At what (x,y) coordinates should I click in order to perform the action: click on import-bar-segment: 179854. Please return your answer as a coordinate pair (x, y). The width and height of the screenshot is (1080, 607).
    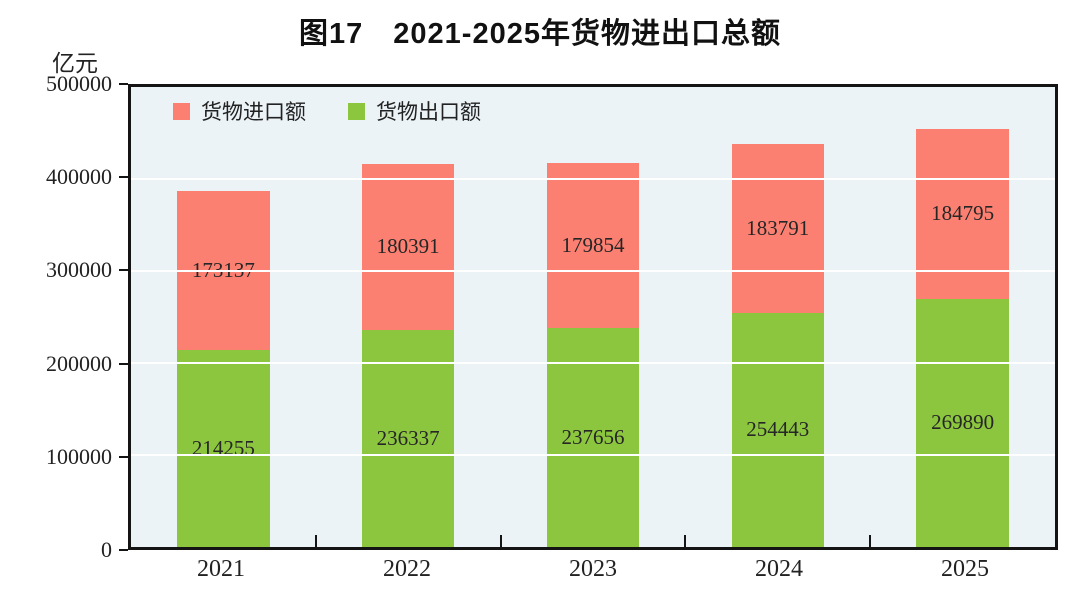
    Looking at the image, I should click on (593, 245).